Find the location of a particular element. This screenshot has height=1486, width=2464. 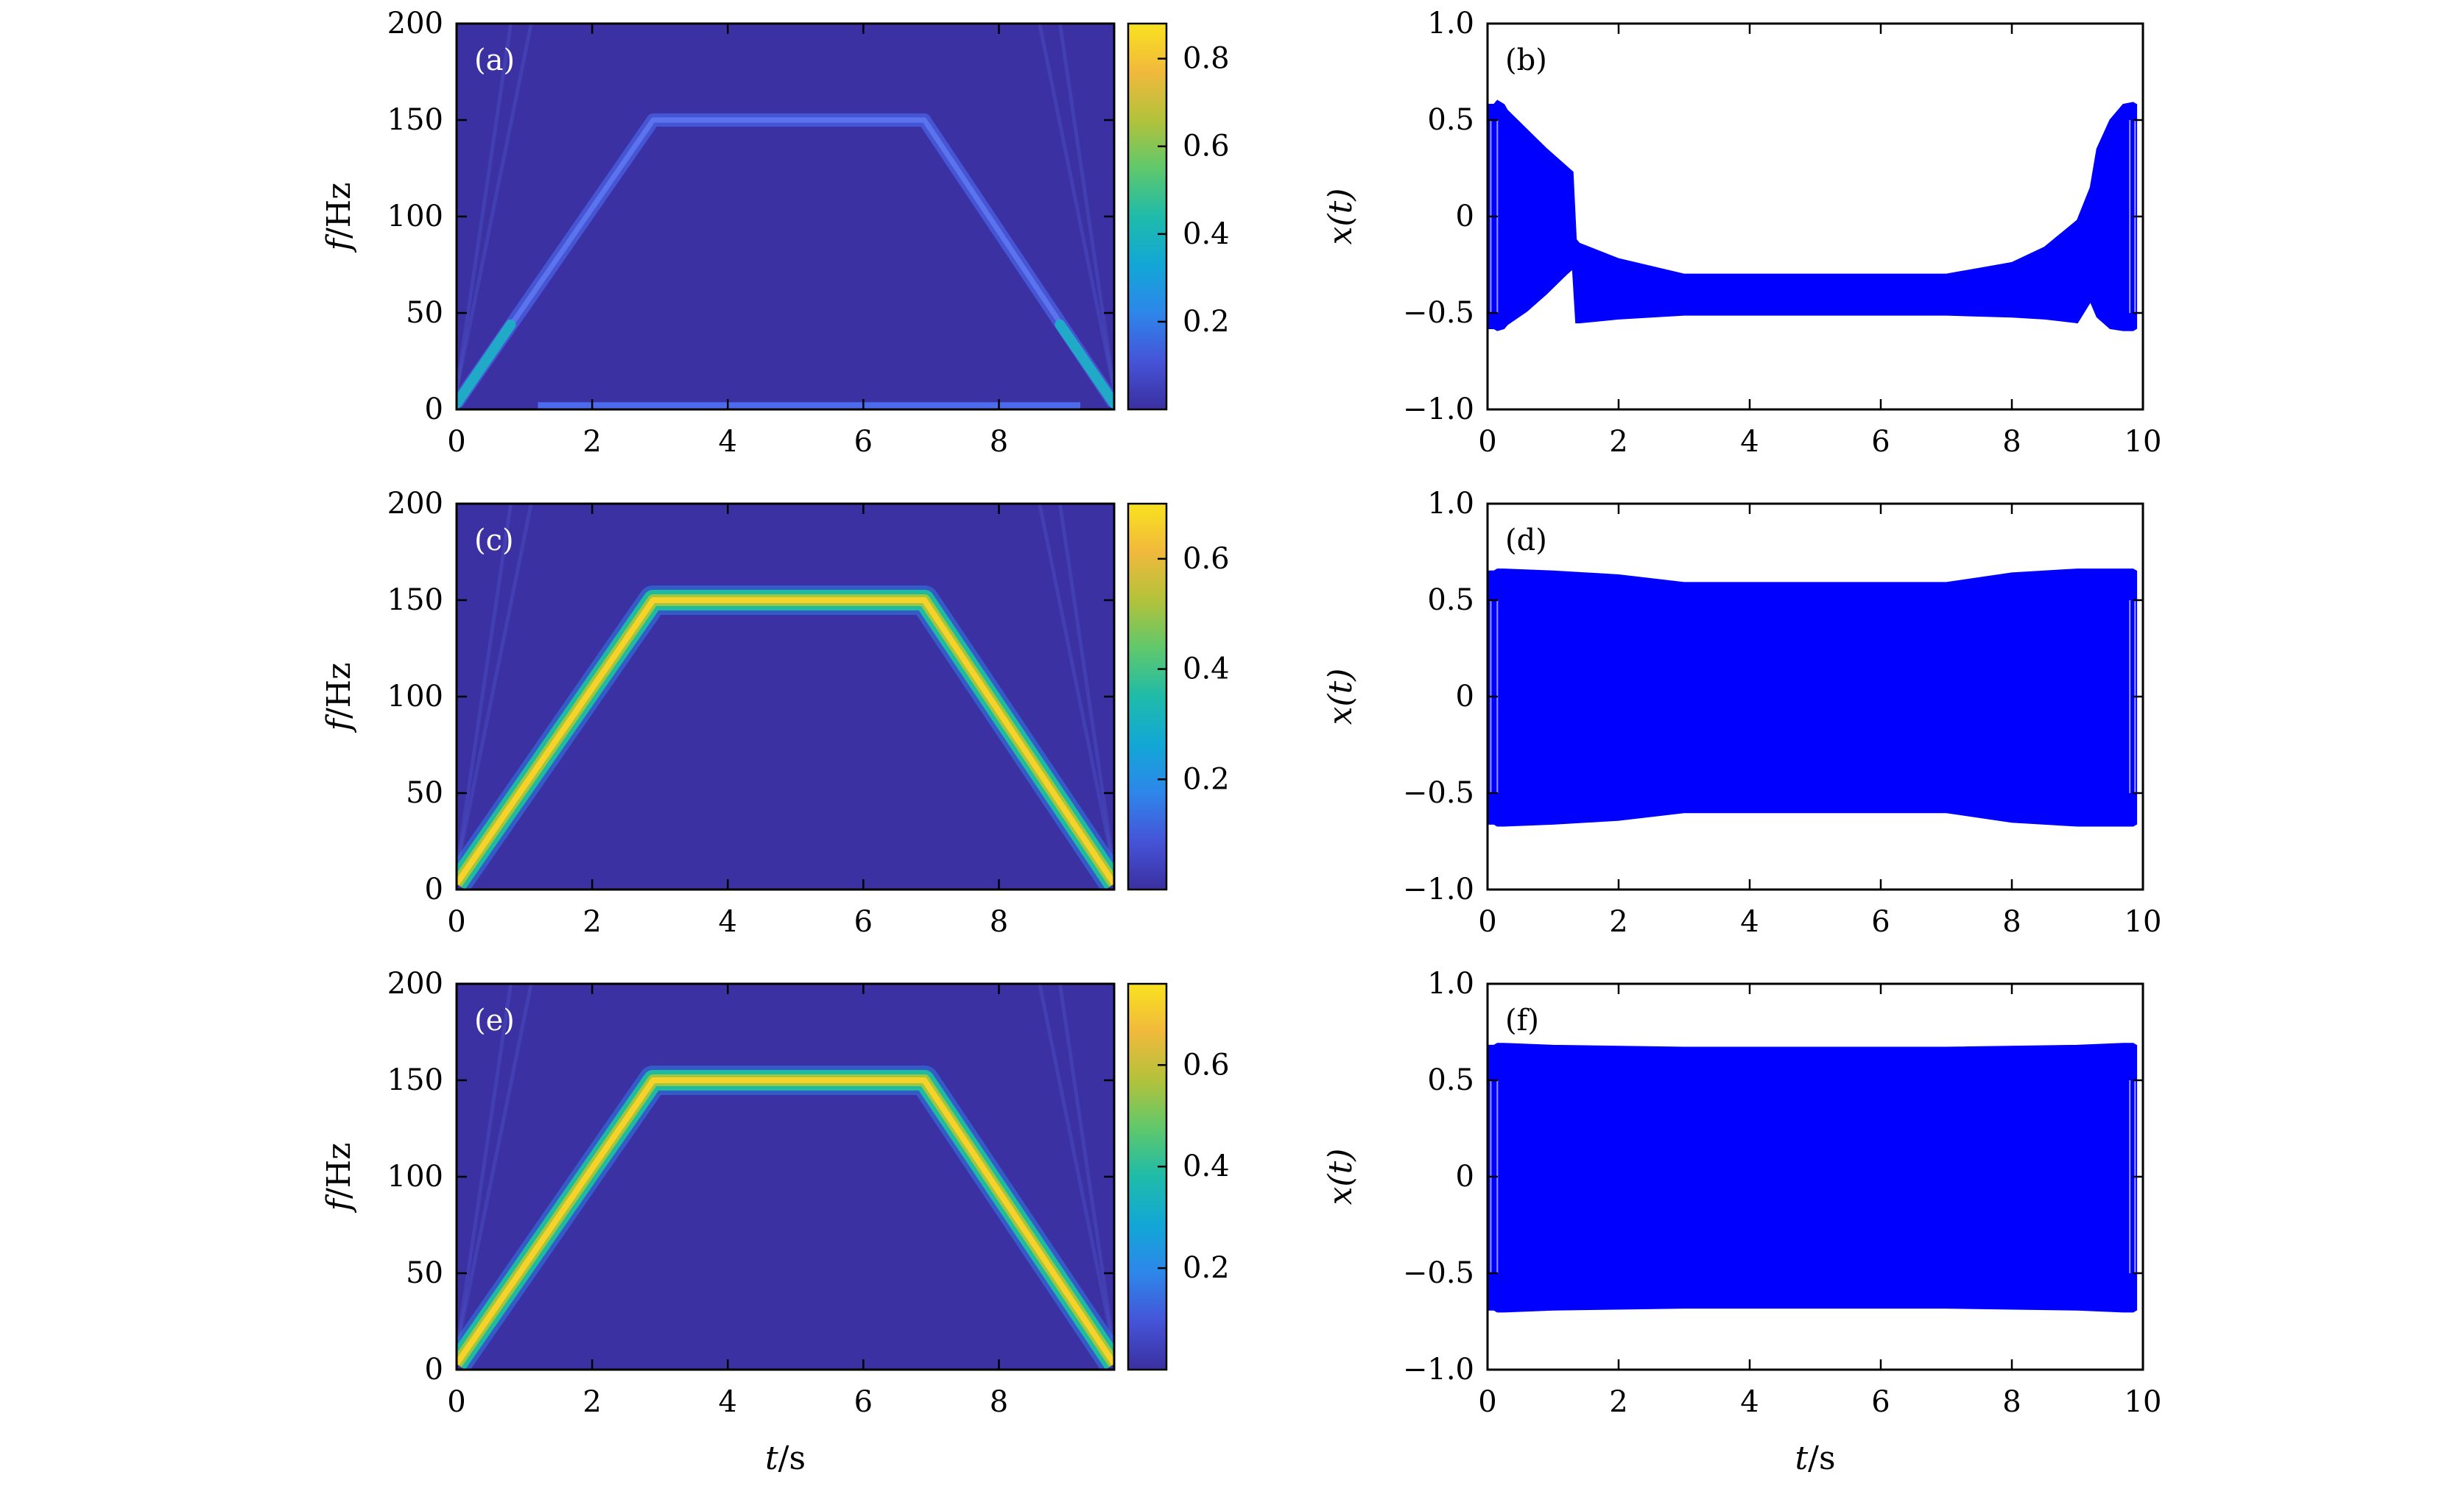

panel-b: 0 2 4 6 8 10 1.0 0.5 0 −0.5 −1.0 (b) x(t) is located at coordinates (1742, 233).